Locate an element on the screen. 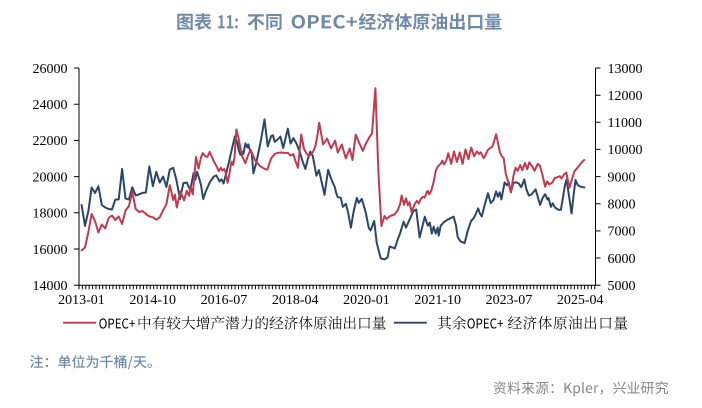 This screenshot has width=702, height=408. svg-text: 2018-04 is located at coordinates (295, 300).